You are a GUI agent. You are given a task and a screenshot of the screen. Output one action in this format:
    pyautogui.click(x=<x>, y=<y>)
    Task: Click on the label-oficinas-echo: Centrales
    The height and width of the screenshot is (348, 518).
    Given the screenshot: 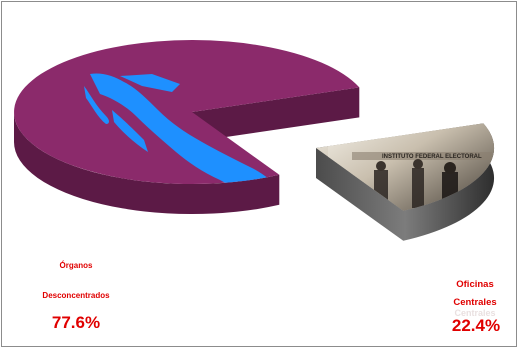 What is the action you would take?
    pyautogui.click(x=475, y=313)
    